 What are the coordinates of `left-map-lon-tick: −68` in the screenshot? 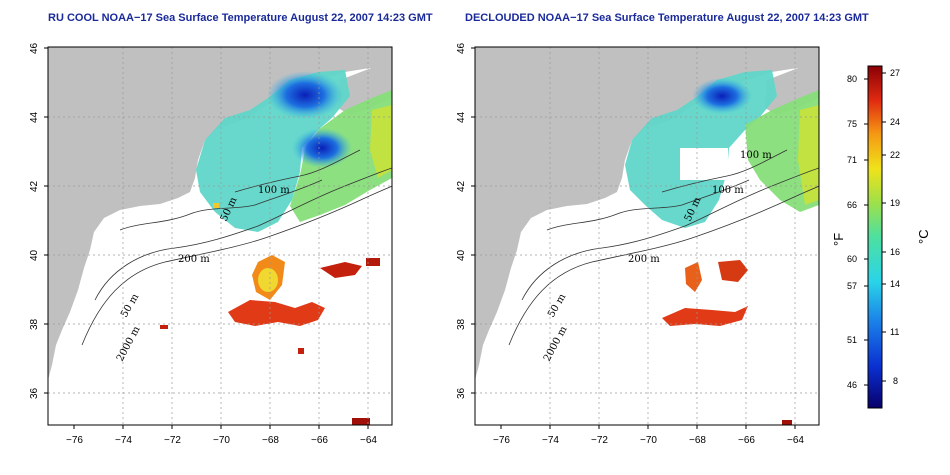 It's located at (270, 440).